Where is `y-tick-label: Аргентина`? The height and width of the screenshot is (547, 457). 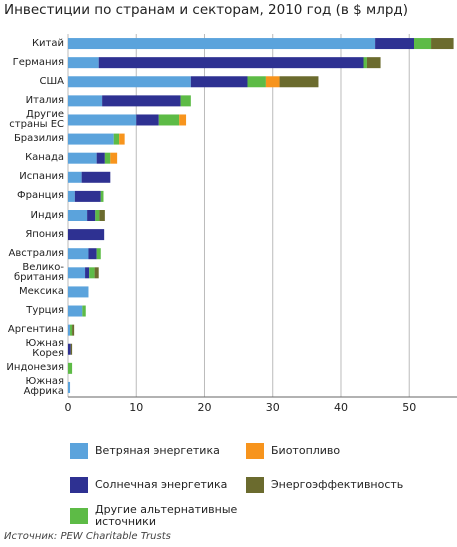 y-tick-label: Аргентина is located at coordinates (35, 330).